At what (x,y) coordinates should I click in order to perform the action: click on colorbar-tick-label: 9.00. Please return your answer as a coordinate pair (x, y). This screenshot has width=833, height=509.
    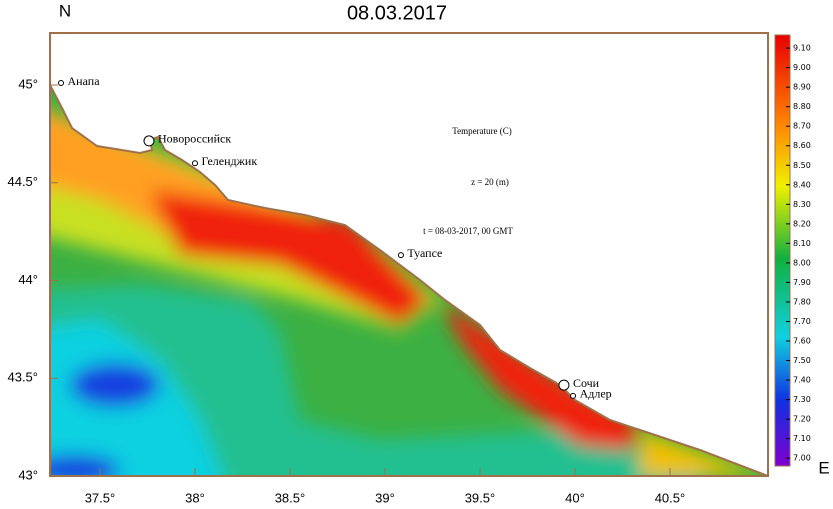
    Looking at the image, I should click on (802, 67).